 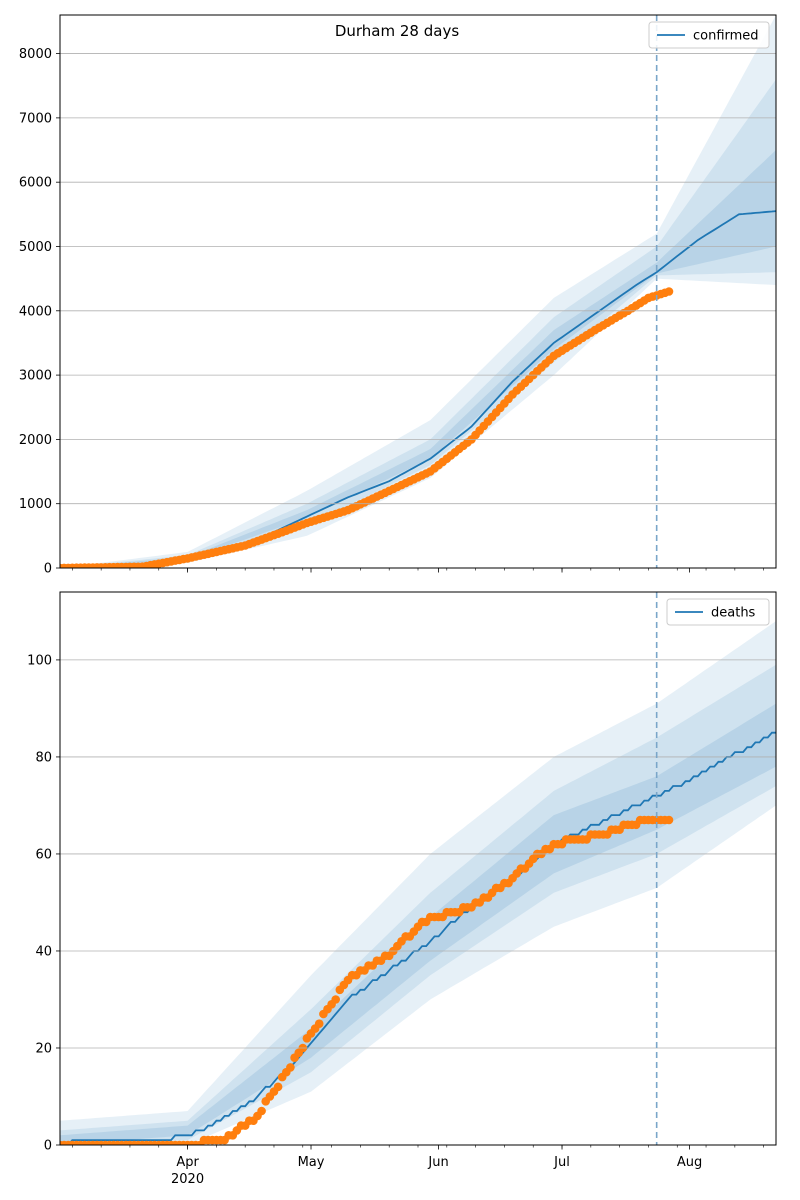 I want to click on y-tick-label: 6000, so click(x=35, y=183).